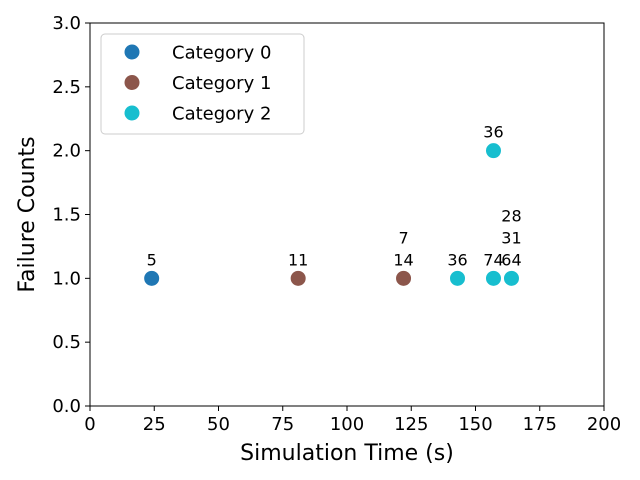 The image size is (640, 480). Describe the element at coordinates (66, 342) in the screenshot. I see `y-tick-label: 0.5` at that location.